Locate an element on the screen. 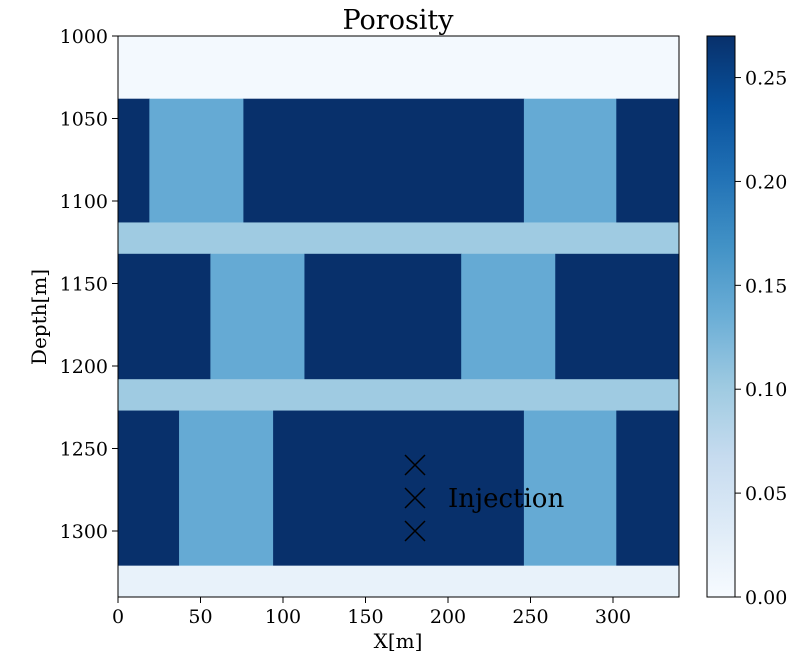 The height and width of the screenshot is (662, 800). x-tick-label: 50 is located at coordinates (200, 617).